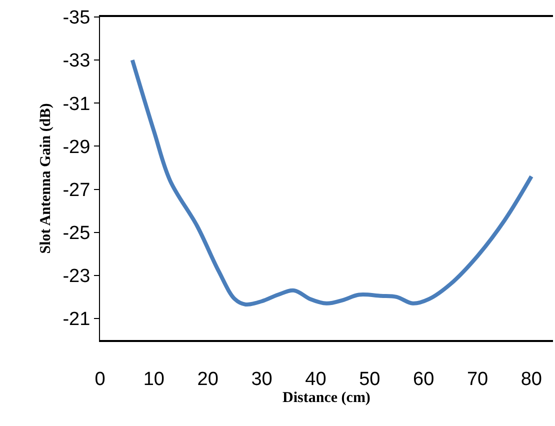 Image resolution: width=555 pixels, height=426 pixels. I want to click on y-tick-label: -21, so click(76, 319).